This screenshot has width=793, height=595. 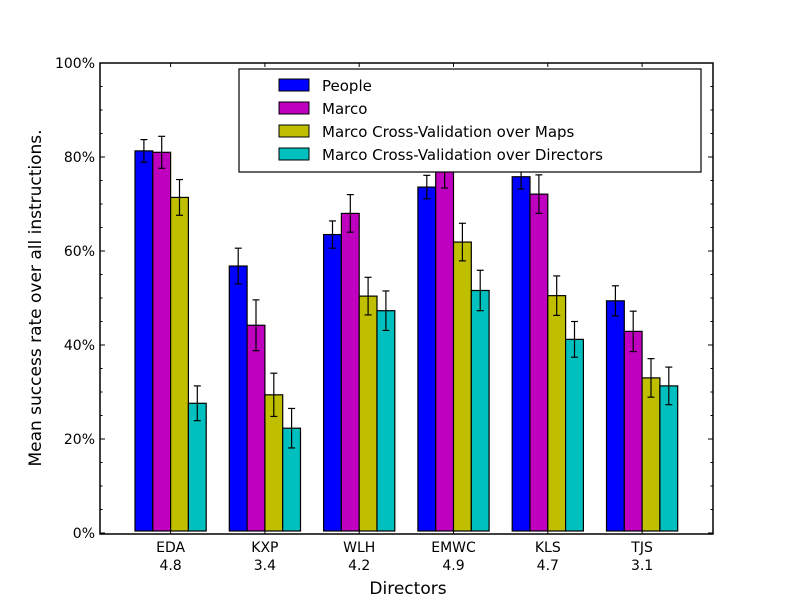 What do you see at coordinates (641, 548) in the screenshot?
I see `x-tick-label: TJS` at bounding box center [641, 548].